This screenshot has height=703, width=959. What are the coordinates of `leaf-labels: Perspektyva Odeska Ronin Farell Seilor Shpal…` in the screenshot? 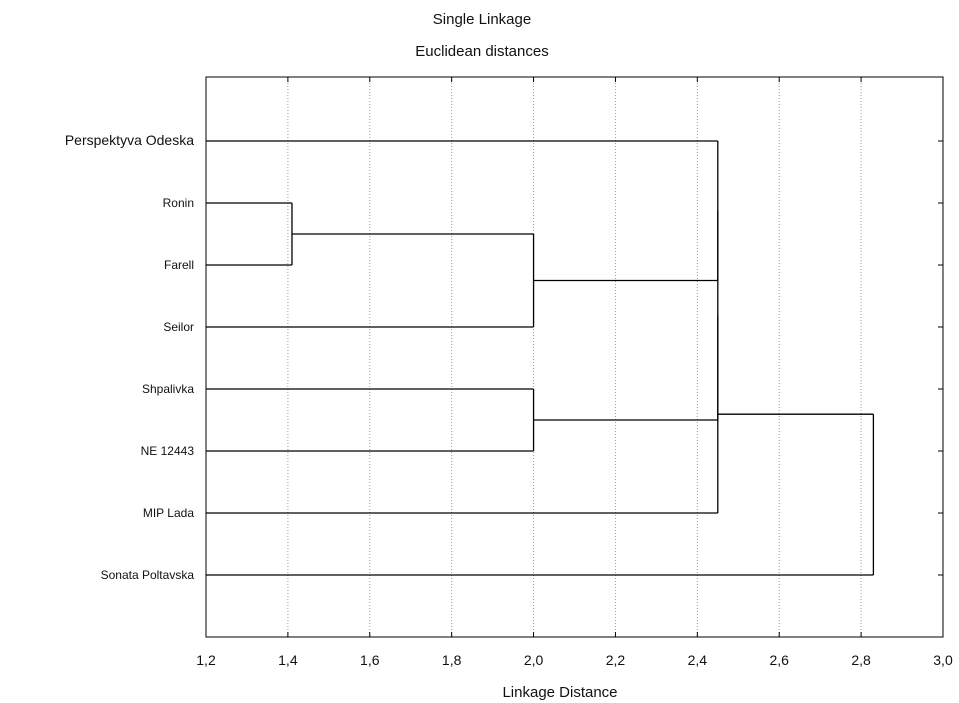 It's located at (129, 357).